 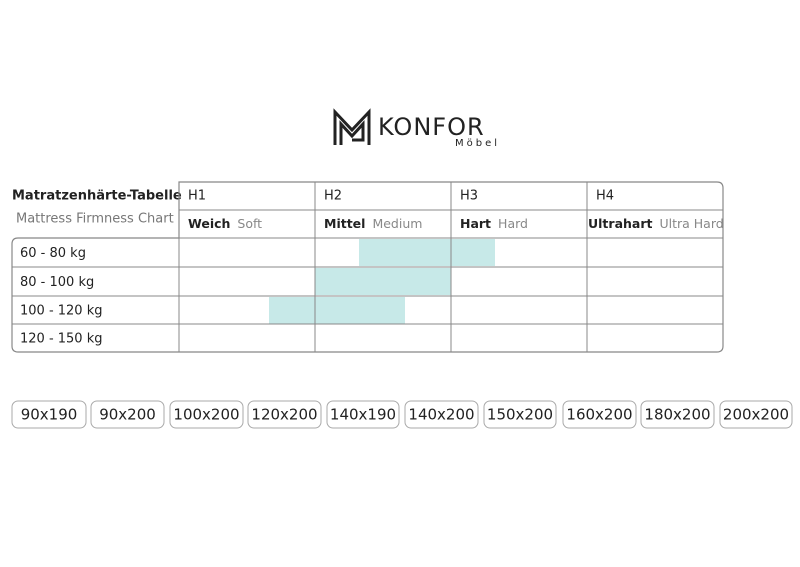 What do you see at coordinates (475, 223) in the screenshot?
I see `name-de: Hart` at bounding box center [475, 223].